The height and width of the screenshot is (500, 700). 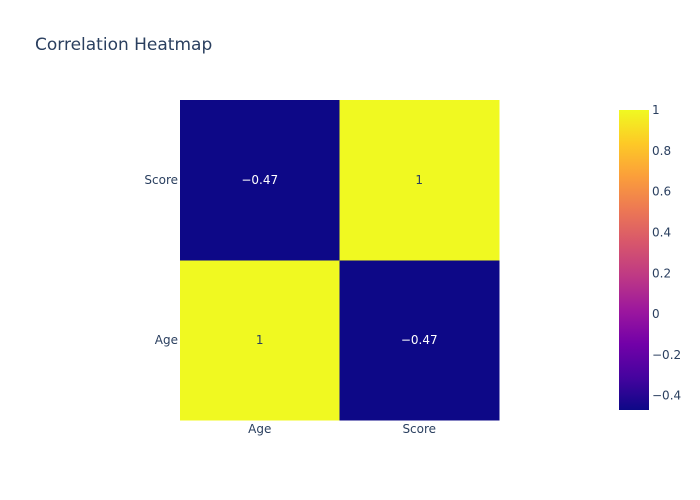 What do you see at coordinates (661, 273) in the screenshot?
I see `colorbar-tick-label: 0.2` at bounding box center [661, 273].